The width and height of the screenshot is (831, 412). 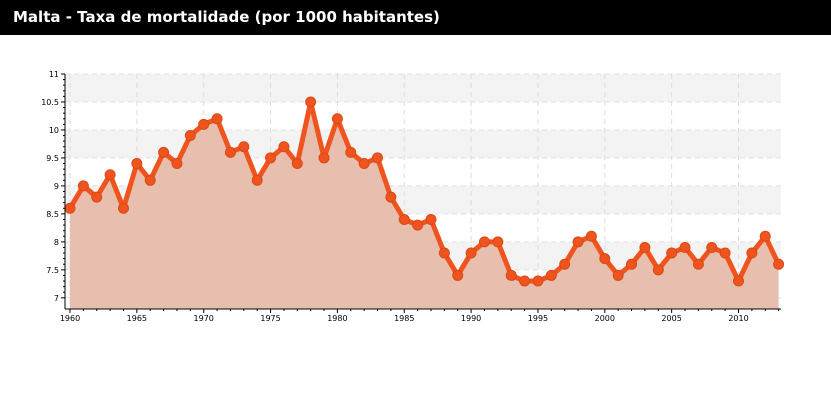 What do you see at coordinates (217, 119) in the screenshot?
I see `data-point-1971` at bounding box center [217, 119].